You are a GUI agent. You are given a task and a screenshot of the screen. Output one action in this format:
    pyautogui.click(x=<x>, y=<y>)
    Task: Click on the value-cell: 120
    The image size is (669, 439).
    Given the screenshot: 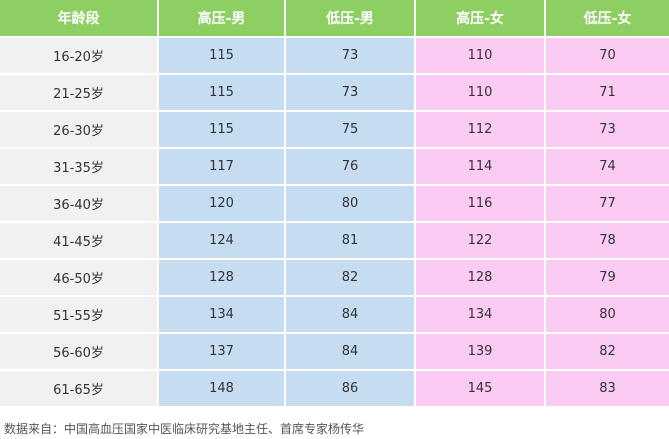 What is the action you would take?
    pyautogui.click(x=221, y=203)
    